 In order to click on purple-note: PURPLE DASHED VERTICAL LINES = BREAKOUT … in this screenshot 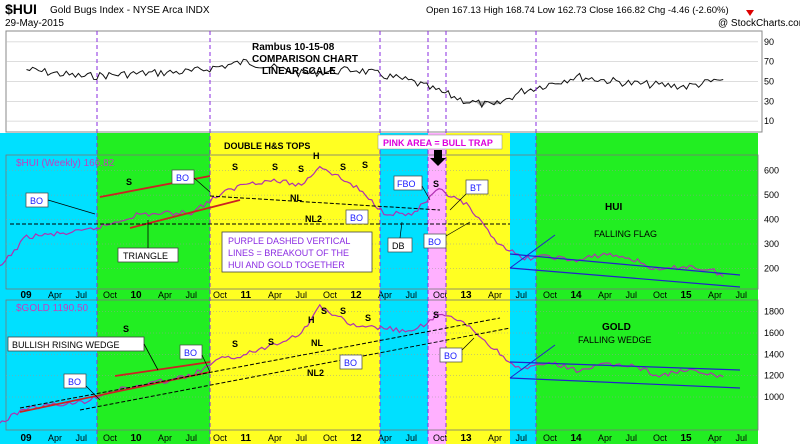, I will do `click(297, 252)`.